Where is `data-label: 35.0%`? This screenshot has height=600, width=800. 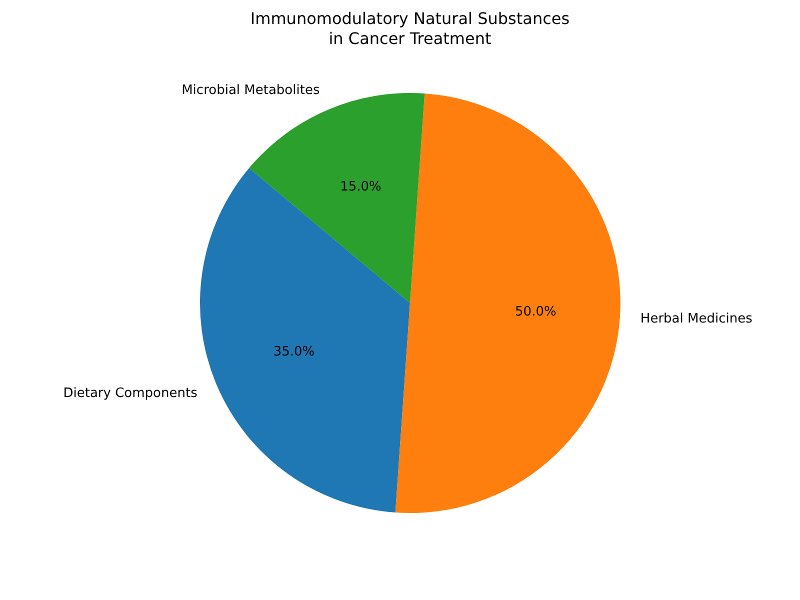 data-label: 35.0% is located at coordinates (294, 352).